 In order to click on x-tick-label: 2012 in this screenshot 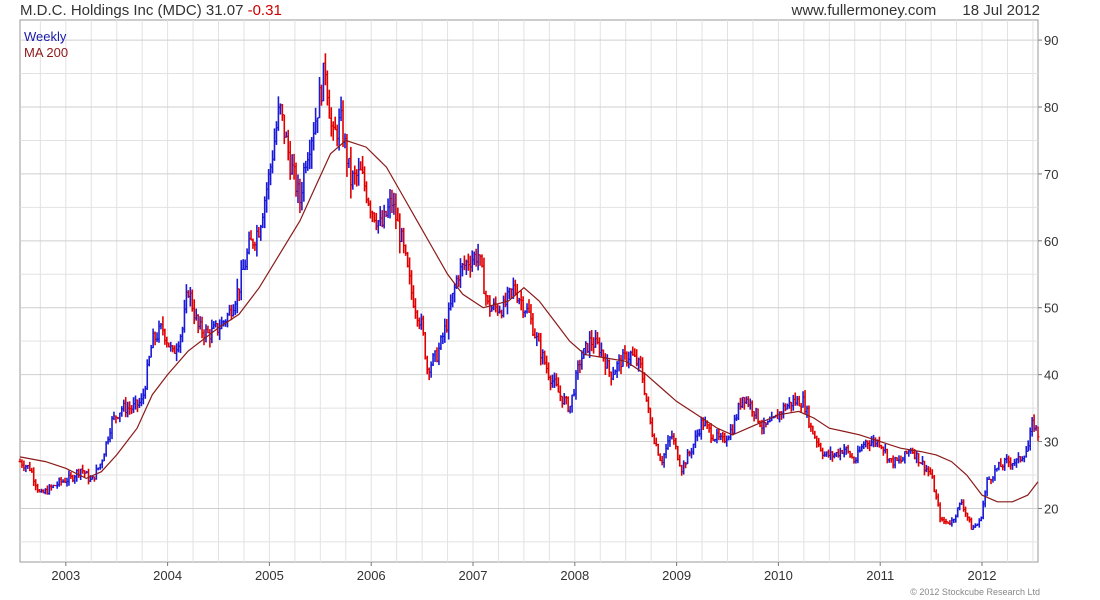, I will do `click(982, 575)`.